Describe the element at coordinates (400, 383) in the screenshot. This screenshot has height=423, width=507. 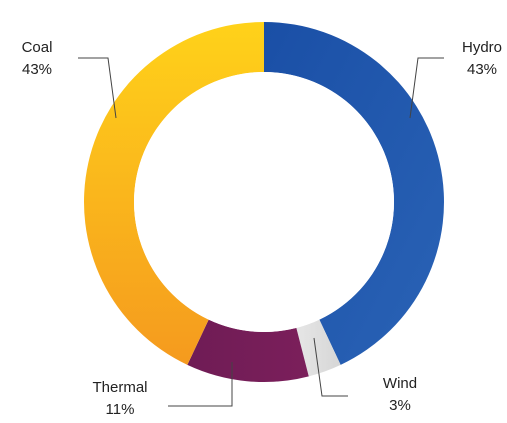
I see `slice-label-wind: Wind` at that location.